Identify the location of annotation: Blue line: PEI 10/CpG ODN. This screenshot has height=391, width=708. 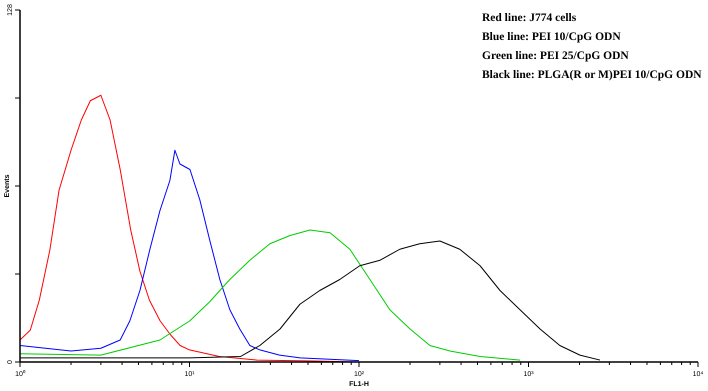
(552, 37).